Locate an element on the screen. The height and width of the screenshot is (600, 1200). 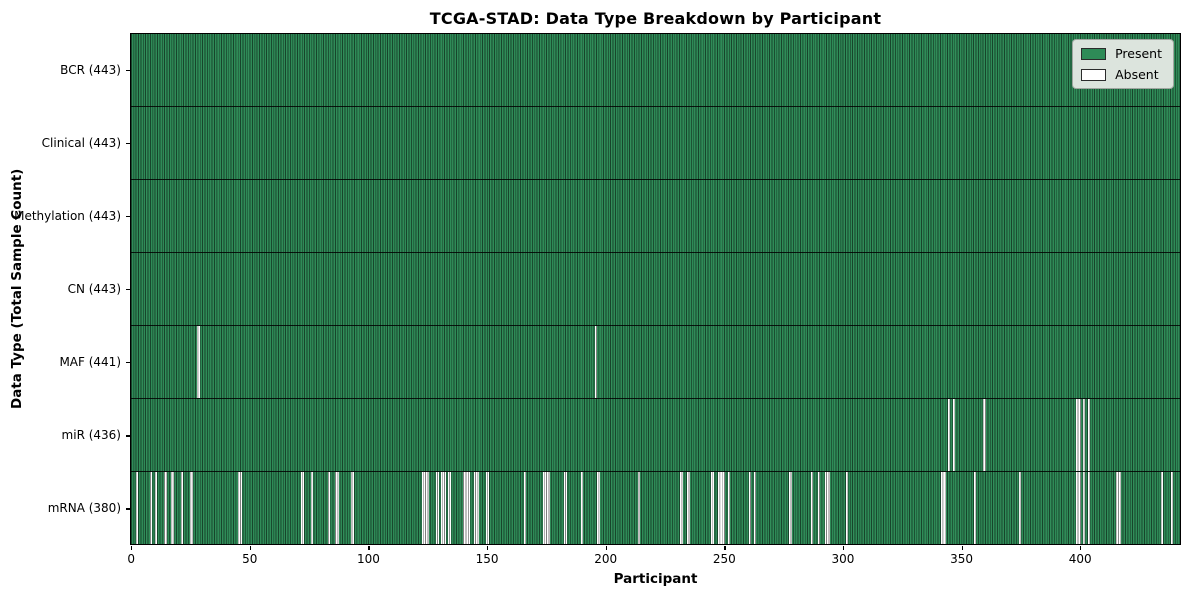
row-MAF is located at coordinates (655, 361).